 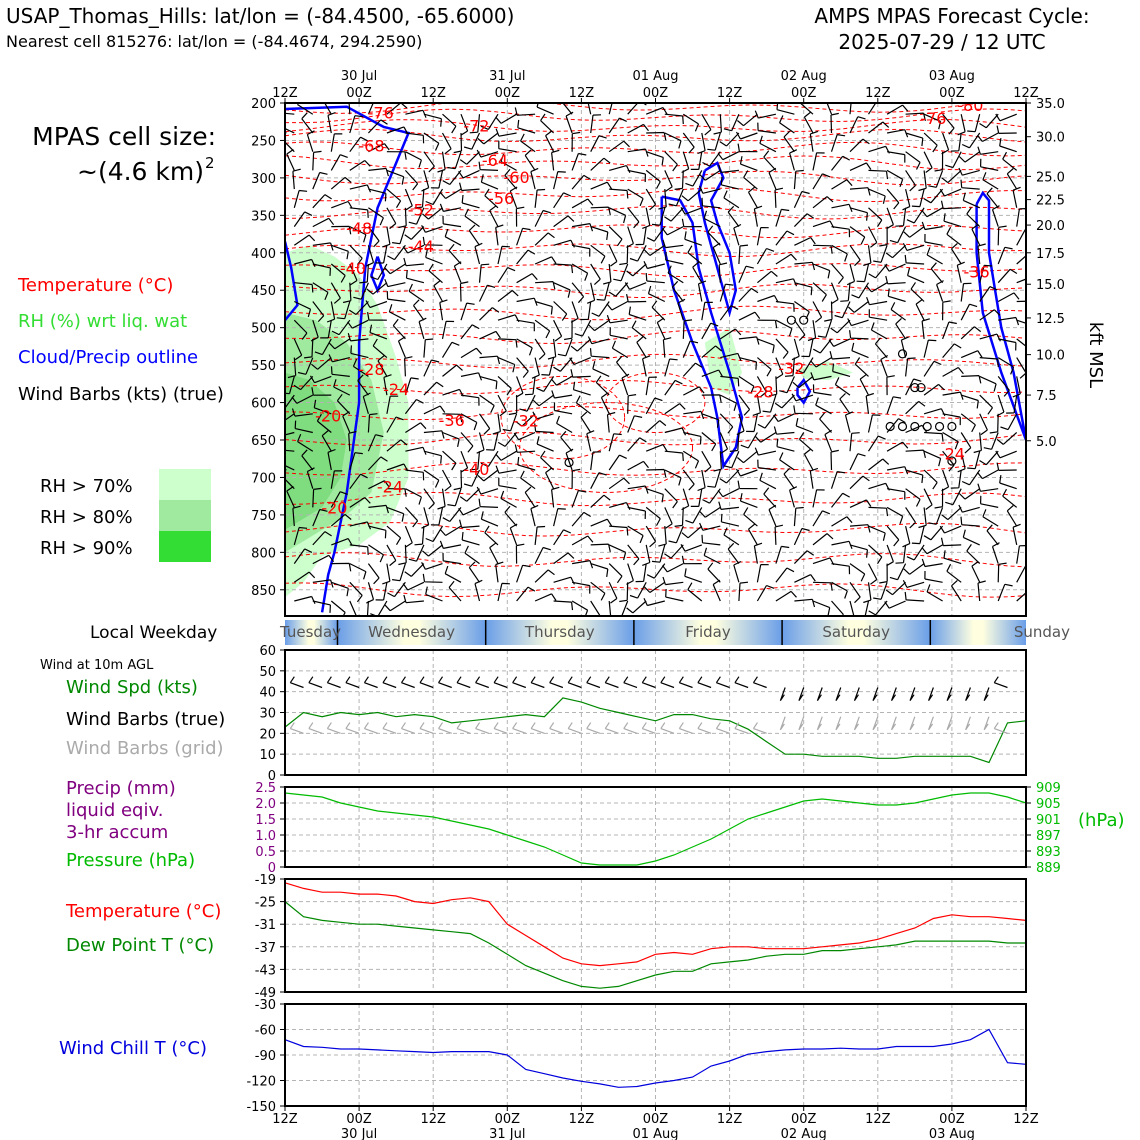 What do you see at coordinates (537, 728) in the screenshot?
I see `wind-barb-grid` at bounding box center [537, 728].